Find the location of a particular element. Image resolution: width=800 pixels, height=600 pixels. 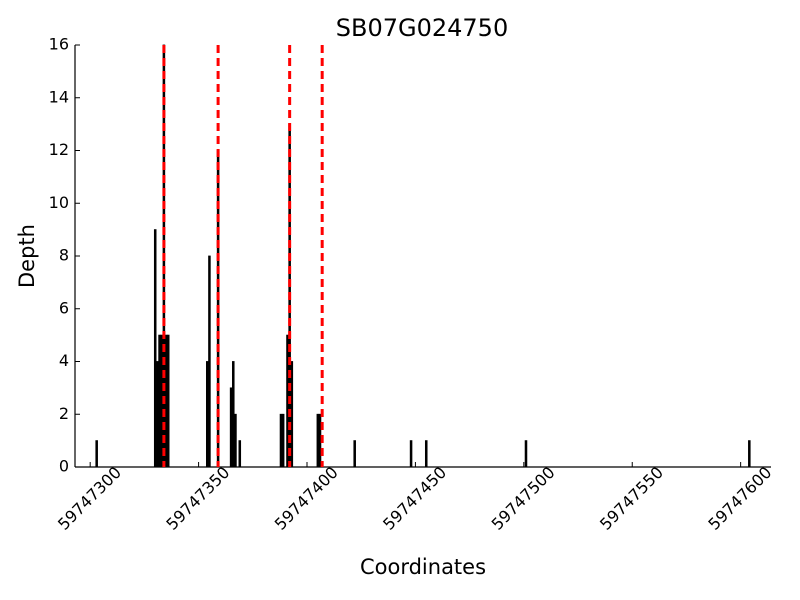

x-tick-label: 59747500 is located at coordinates (523, 498).